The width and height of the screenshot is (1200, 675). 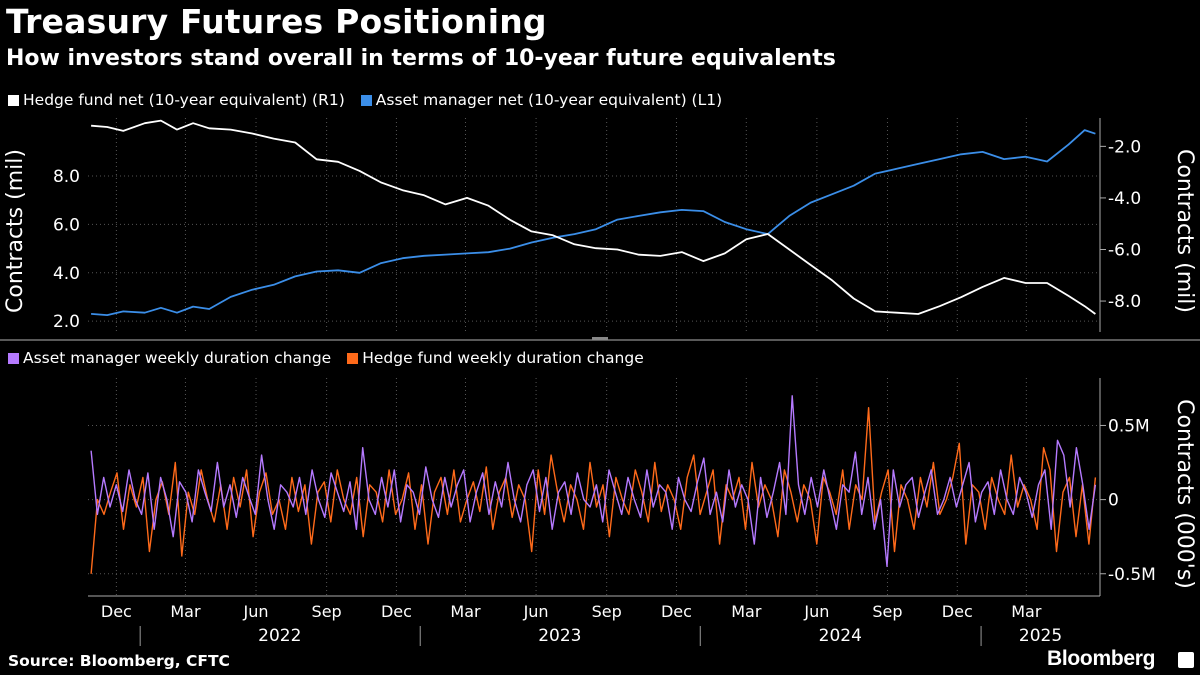 What do you see at coordinates (559, 636) in the screenshot?
I see `year-label: 2023` at bounding box center [559, 636].